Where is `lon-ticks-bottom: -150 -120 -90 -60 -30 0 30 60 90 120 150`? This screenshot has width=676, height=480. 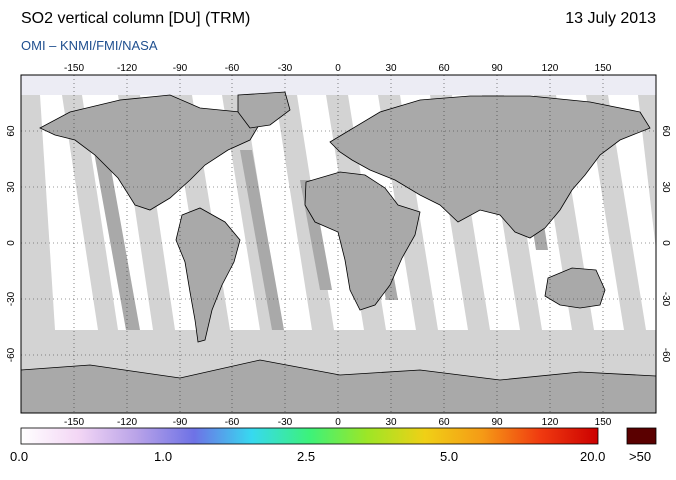
lon-ticks-bottom: -150 -120 -90 -60 -30 0 30 60 90 120 150 is located at coordinates (338, 422).